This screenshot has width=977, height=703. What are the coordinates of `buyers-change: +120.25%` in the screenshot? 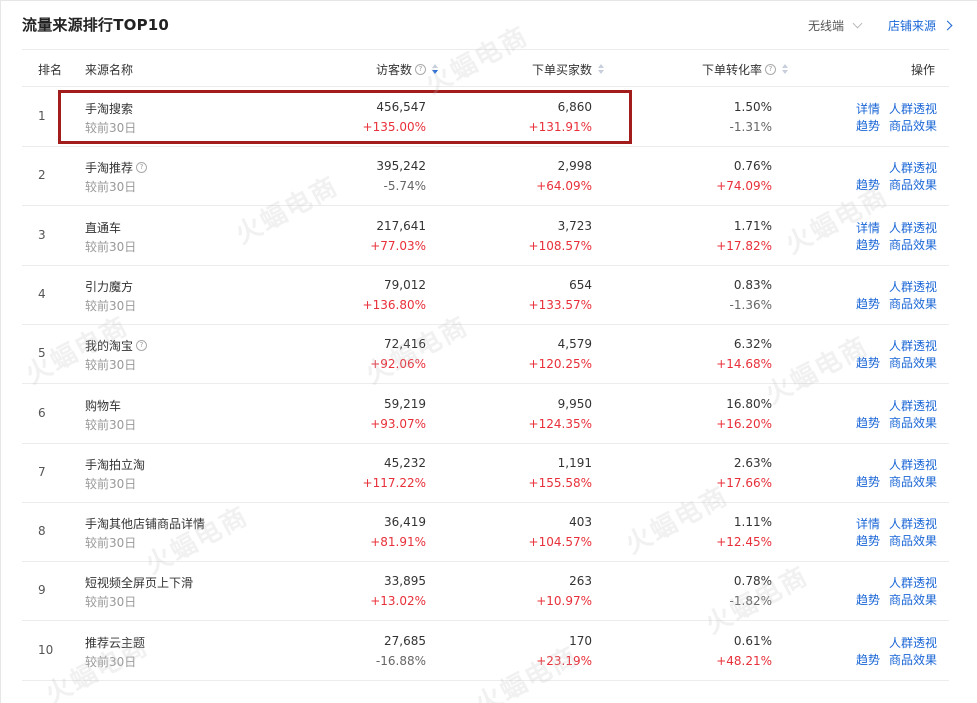 It's located at (560, 364).